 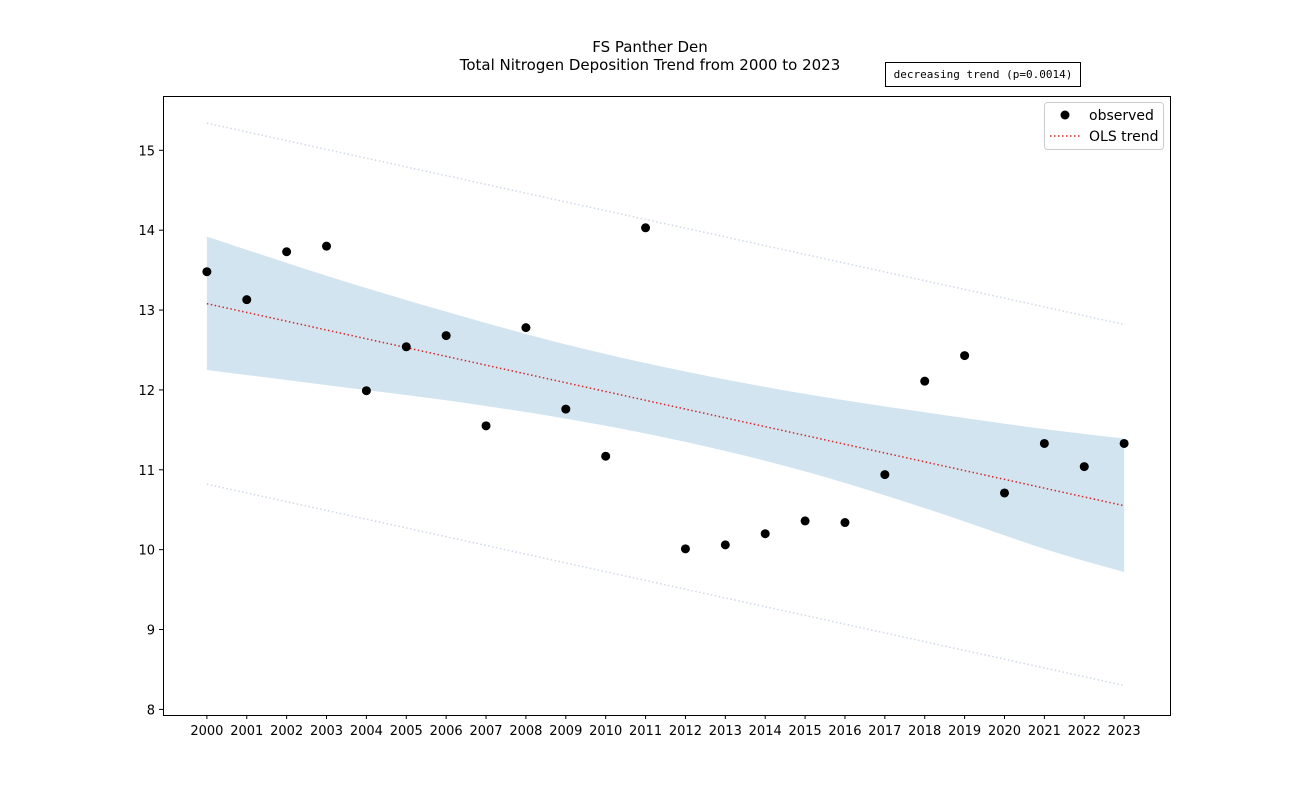 I want to click on data-point-2005, so click(x=406, y=347).